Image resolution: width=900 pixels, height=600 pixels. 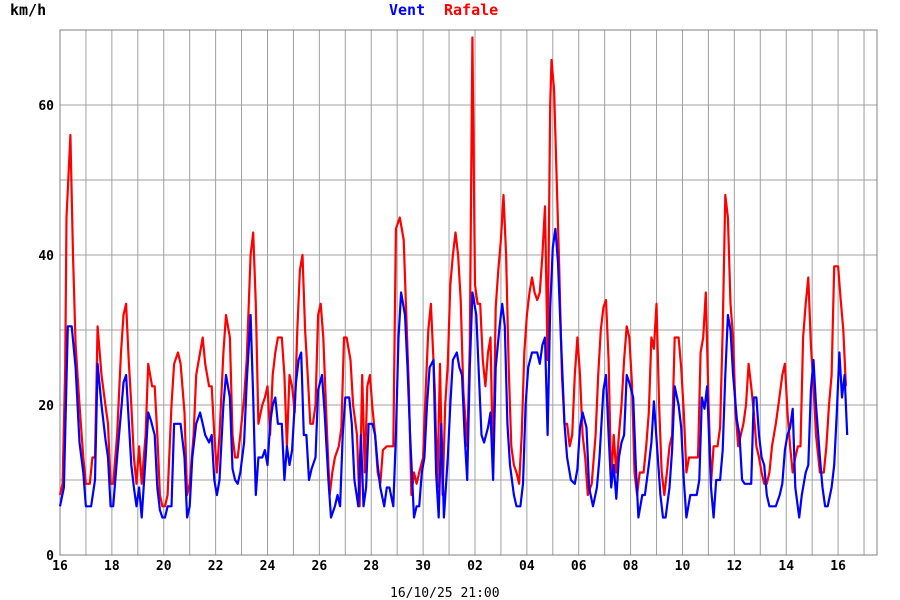 I want to click on y-unit-label: km/h, so click(x=28, y=10).